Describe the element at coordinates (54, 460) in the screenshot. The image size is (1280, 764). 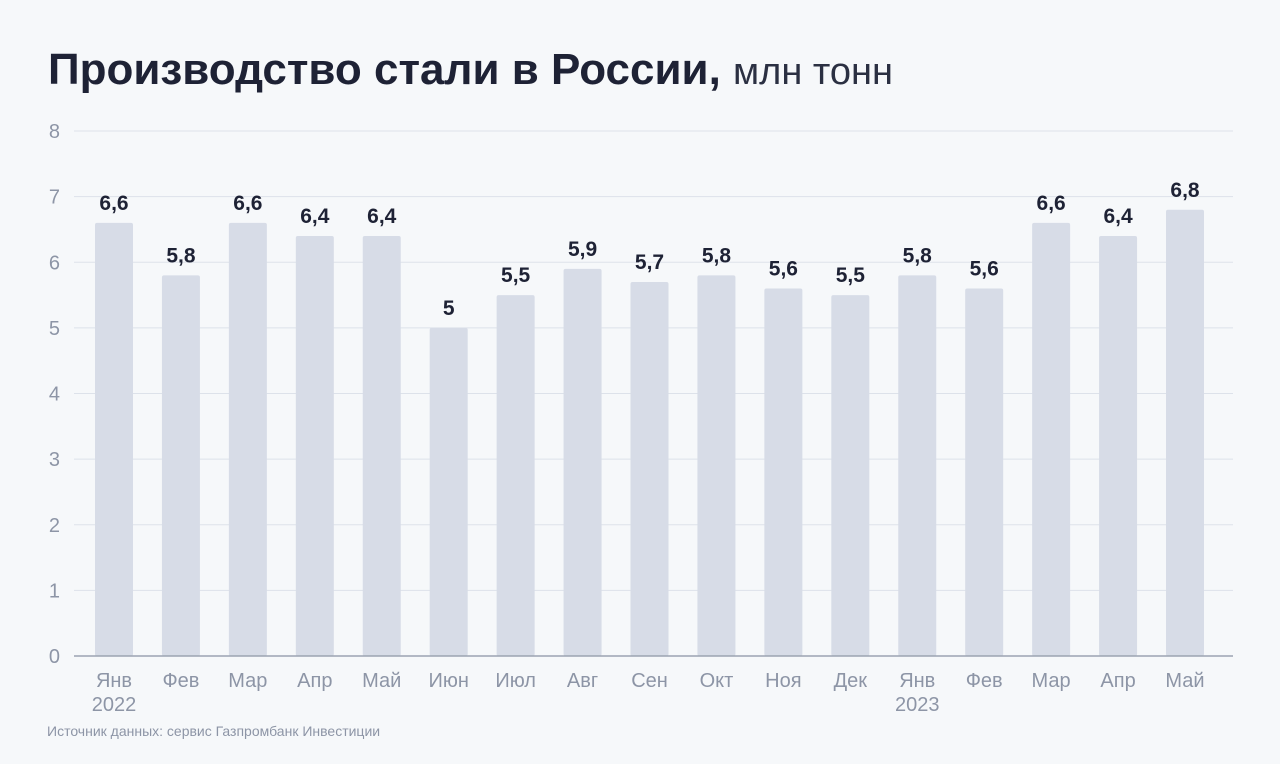
I see `y-tick-label: 3` at that location.